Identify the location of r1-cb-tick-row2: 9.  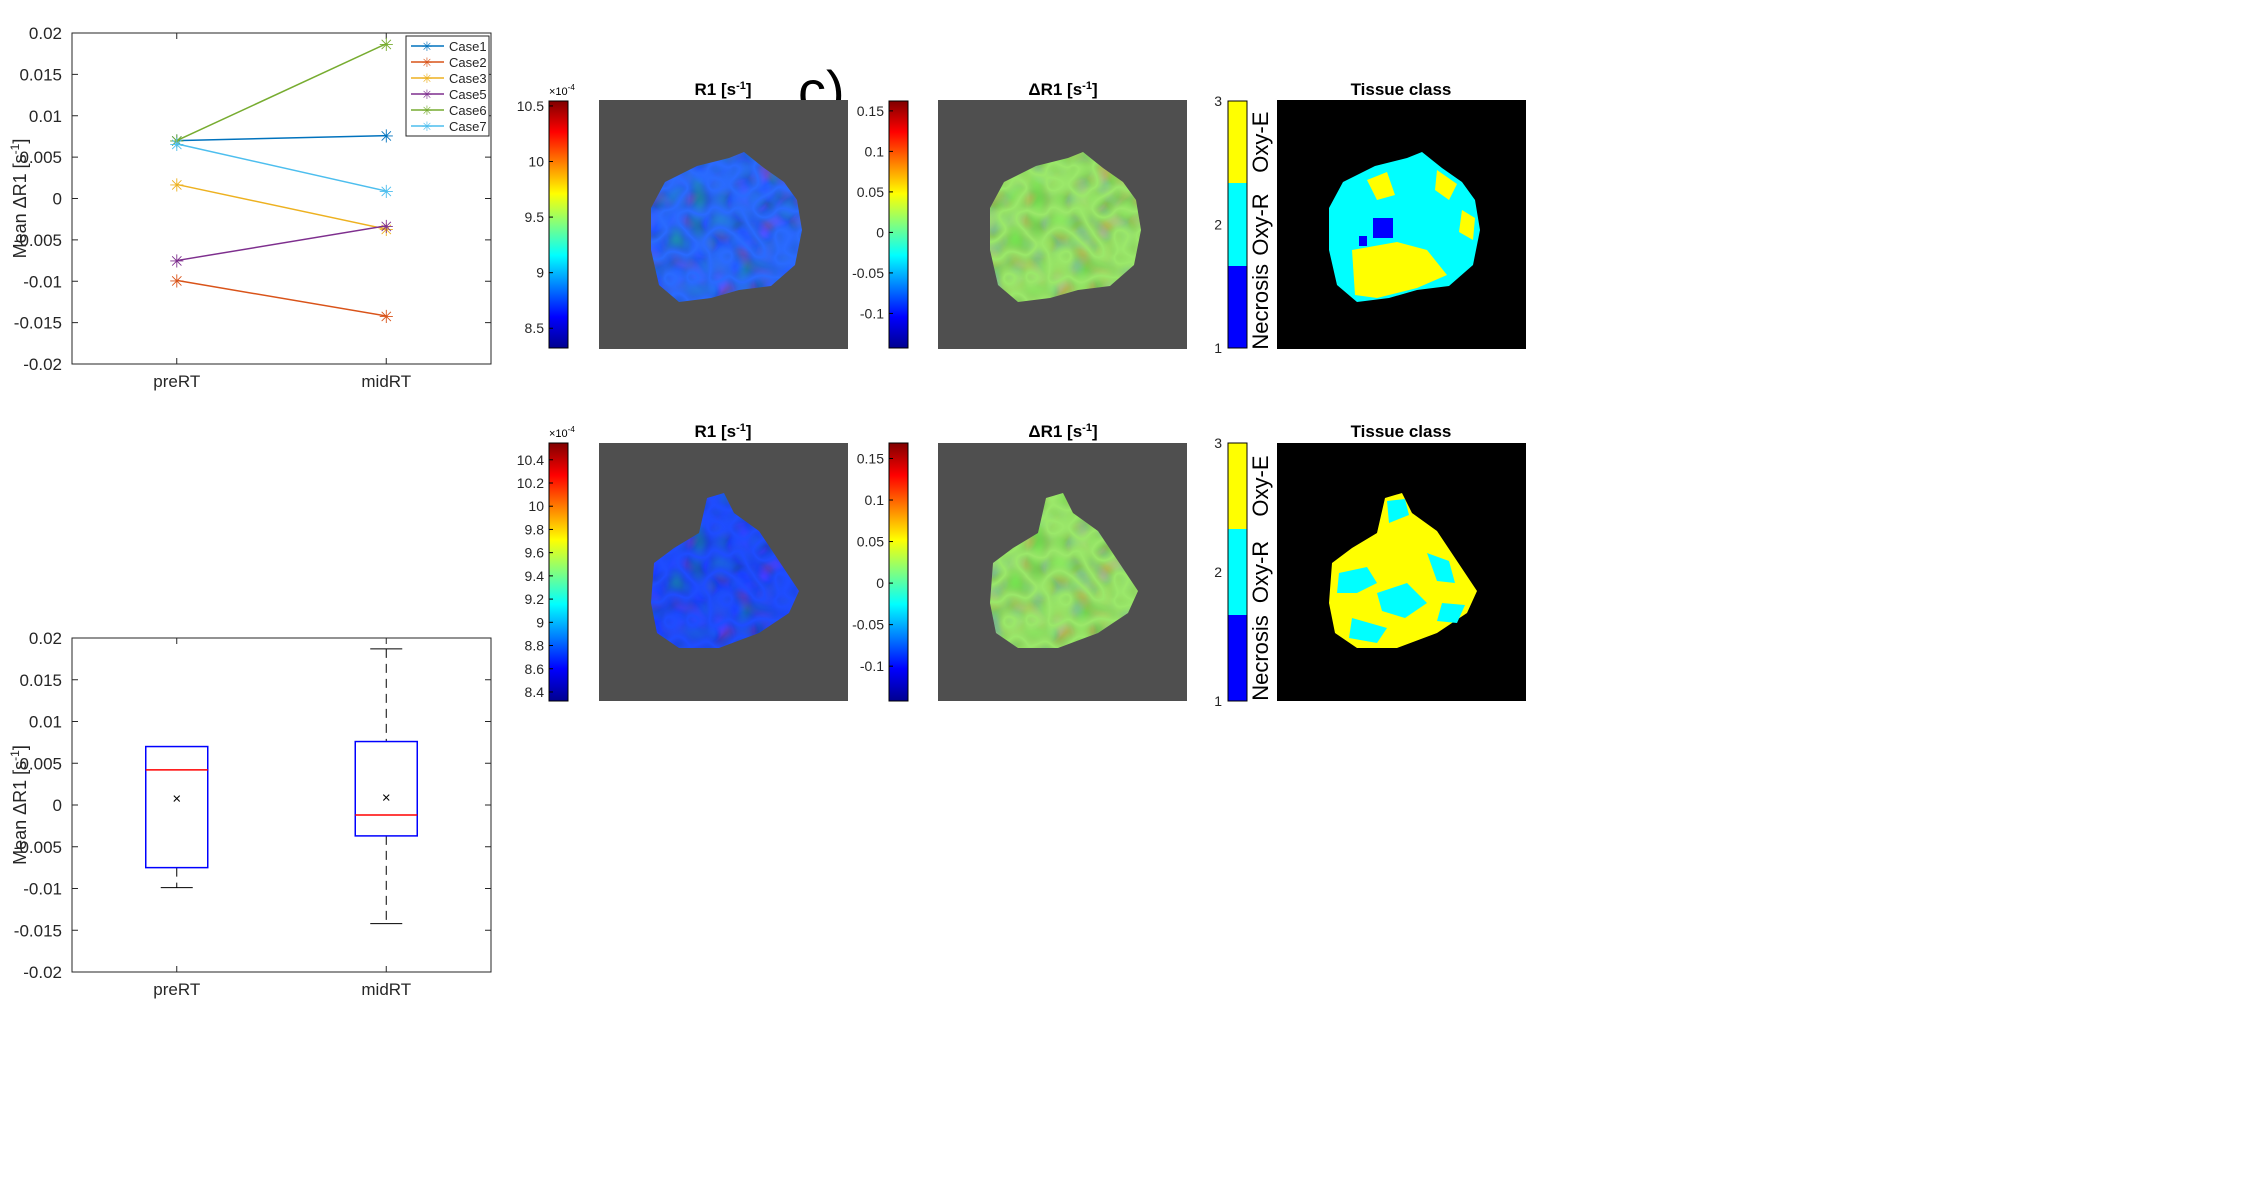
(540, 622).